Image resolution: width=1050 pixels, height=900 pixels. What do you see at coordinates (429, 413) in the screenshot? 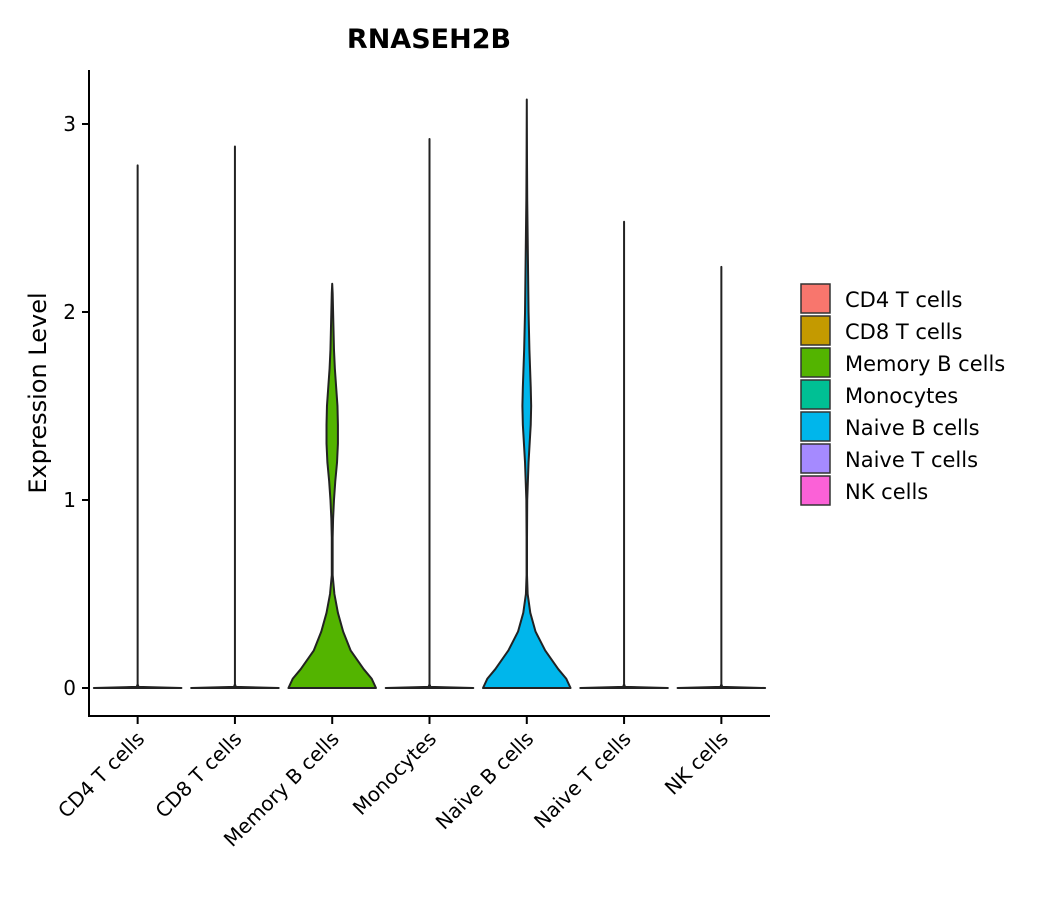
I see `violin-monocytes` at bounding box center [429, 413].